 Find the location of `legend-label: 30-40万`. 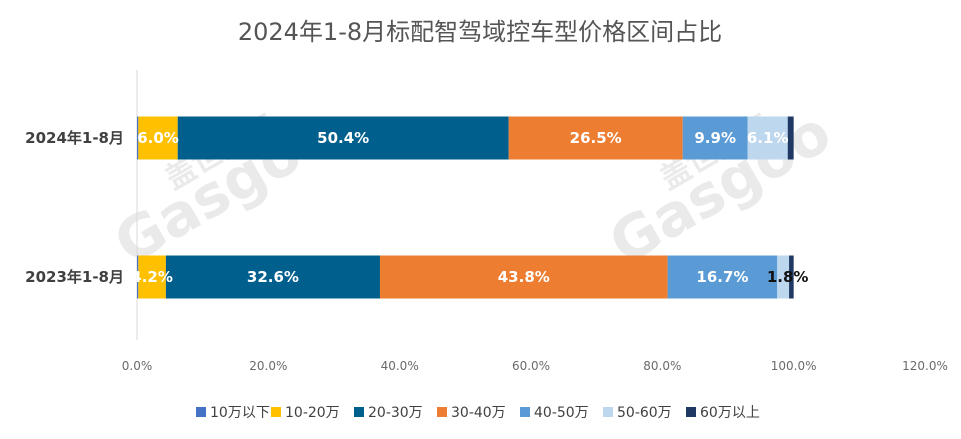

legend-label: 30-40万 is located at coordinates (478, 413).